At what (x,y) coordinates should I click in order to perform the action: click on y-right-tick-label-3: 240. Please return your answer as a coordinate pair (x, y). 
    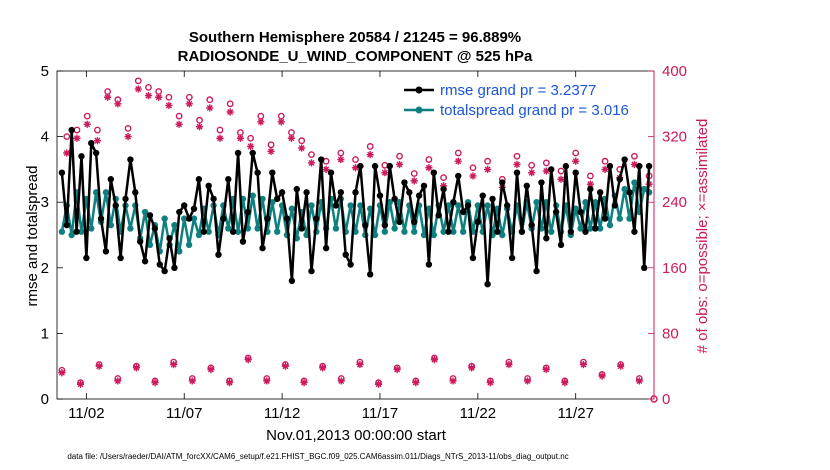
    Looking at the image, I should click on (674, 202).